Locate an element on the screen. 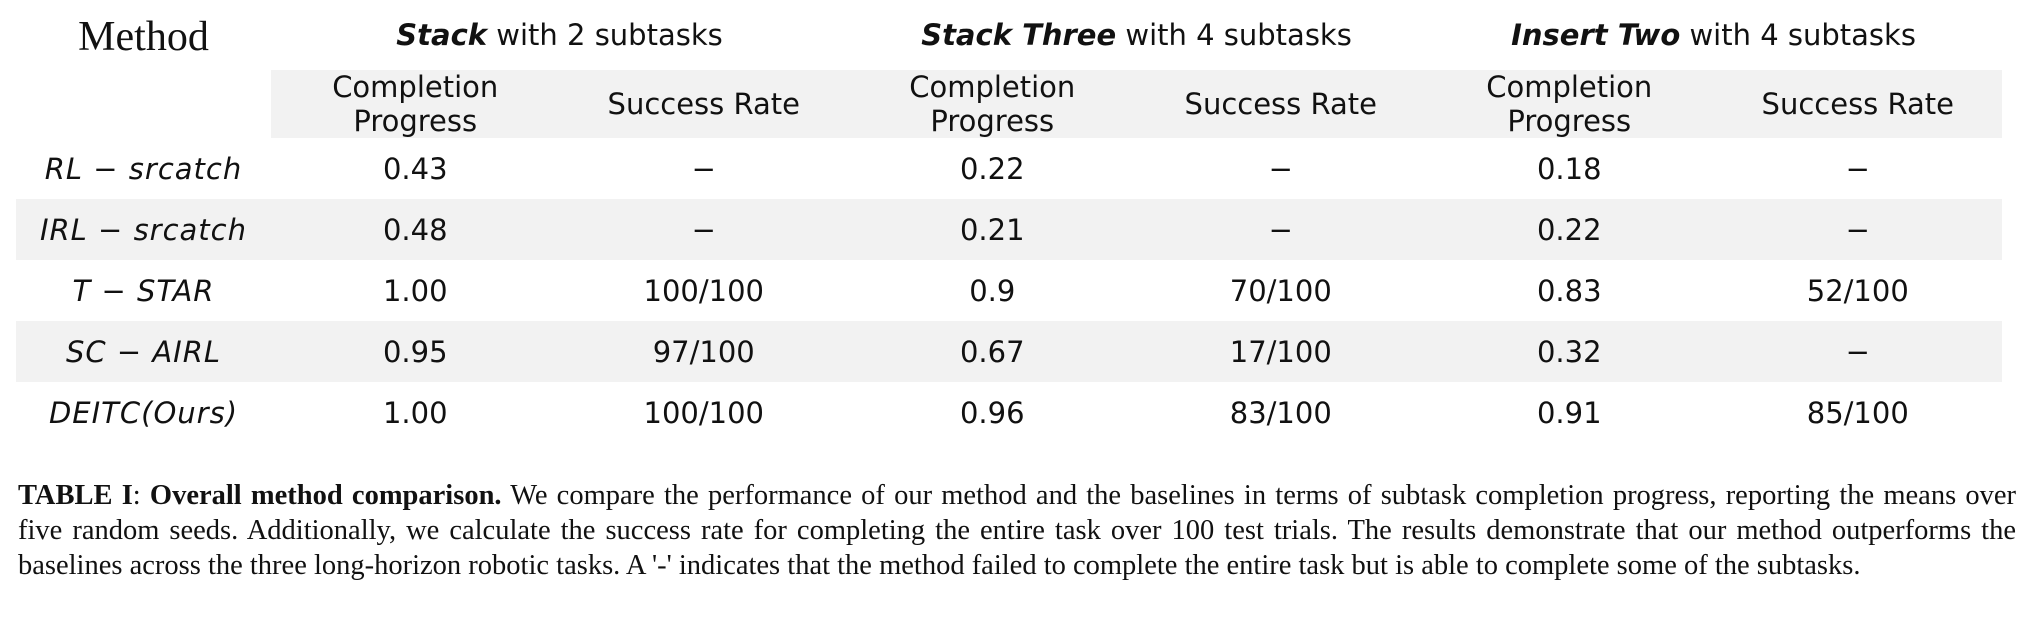  table-cell: 0.18 is located at coordinates (1569, 168).